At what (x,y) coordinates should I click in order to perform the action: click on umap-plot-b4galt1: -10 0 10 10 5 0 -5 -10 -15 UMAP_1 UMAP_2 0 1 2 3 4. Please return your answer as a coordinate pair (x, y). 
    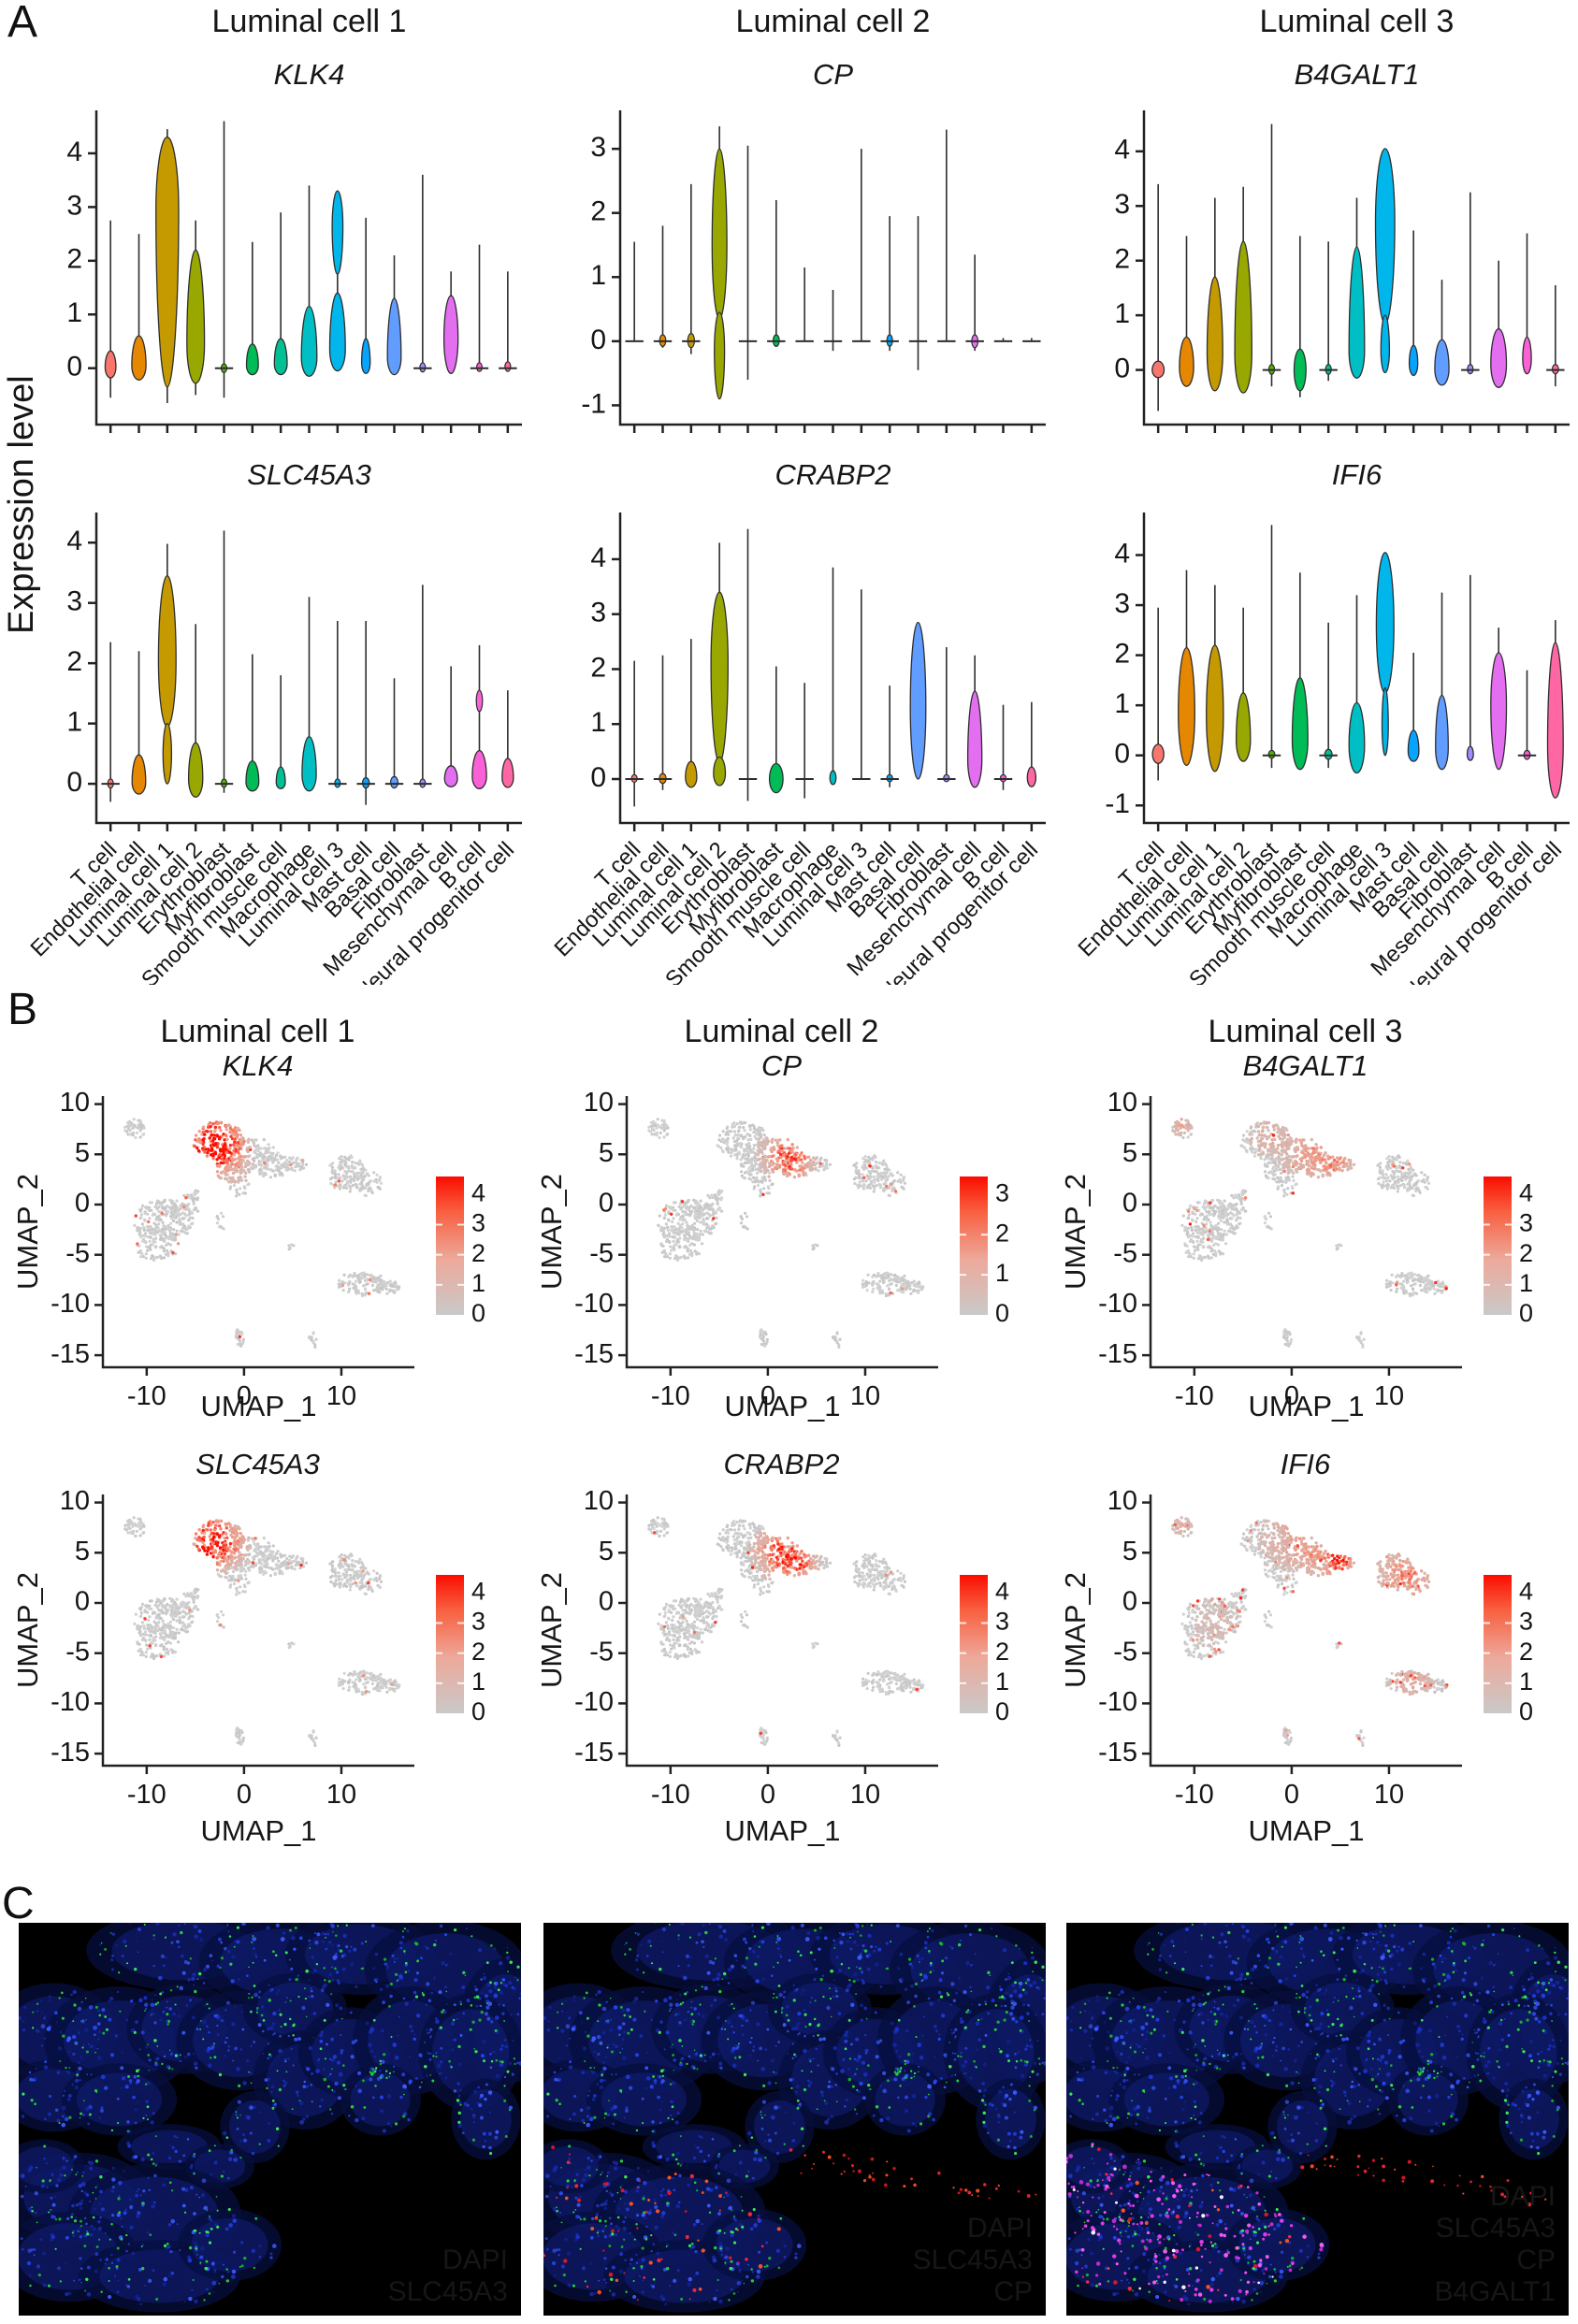
    Looking at the image, I should click on (1316, 1263).